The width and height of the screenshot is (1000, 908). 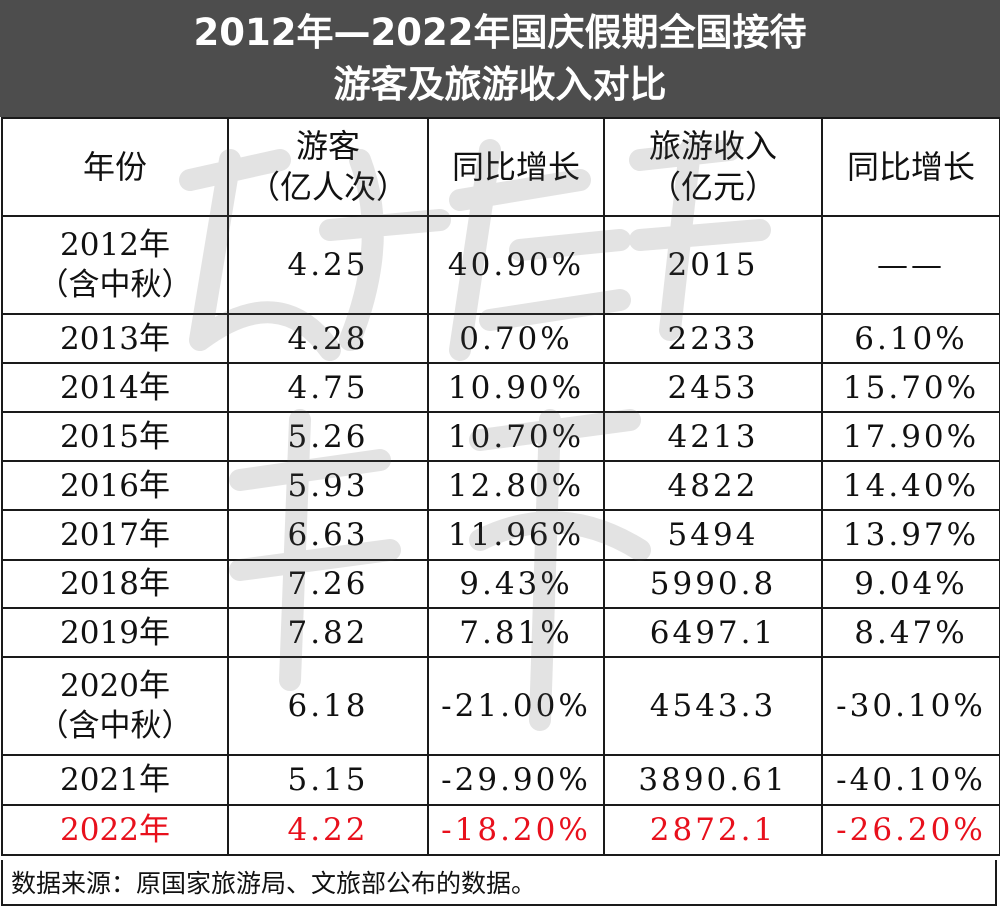 What do you see at coordinates (910, 265) in the screenshot?
I see `cell-revenue-yoy: ——` at bounding box center [910, 265].